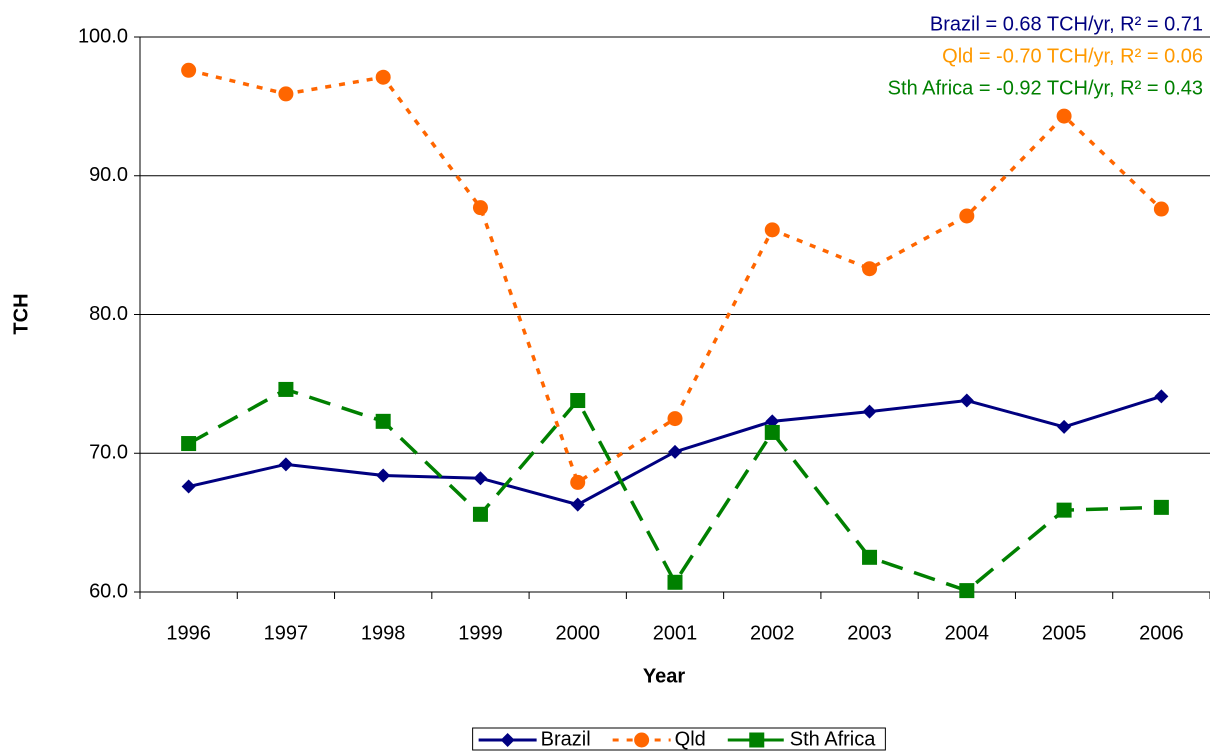 The height and width of the screenshot is (751, 1210). What do you see at coordinates (967, 633) in the screenshot?
I see `x-tick-label: 2004` at bounding box center [967, 633].